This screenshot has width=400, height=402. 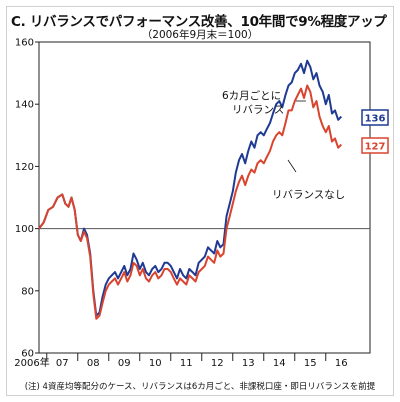 What do you see at coordinates (310, 363) in the screenshot?
I see `x-tick-label: 15` at bounding box center [310, 363].